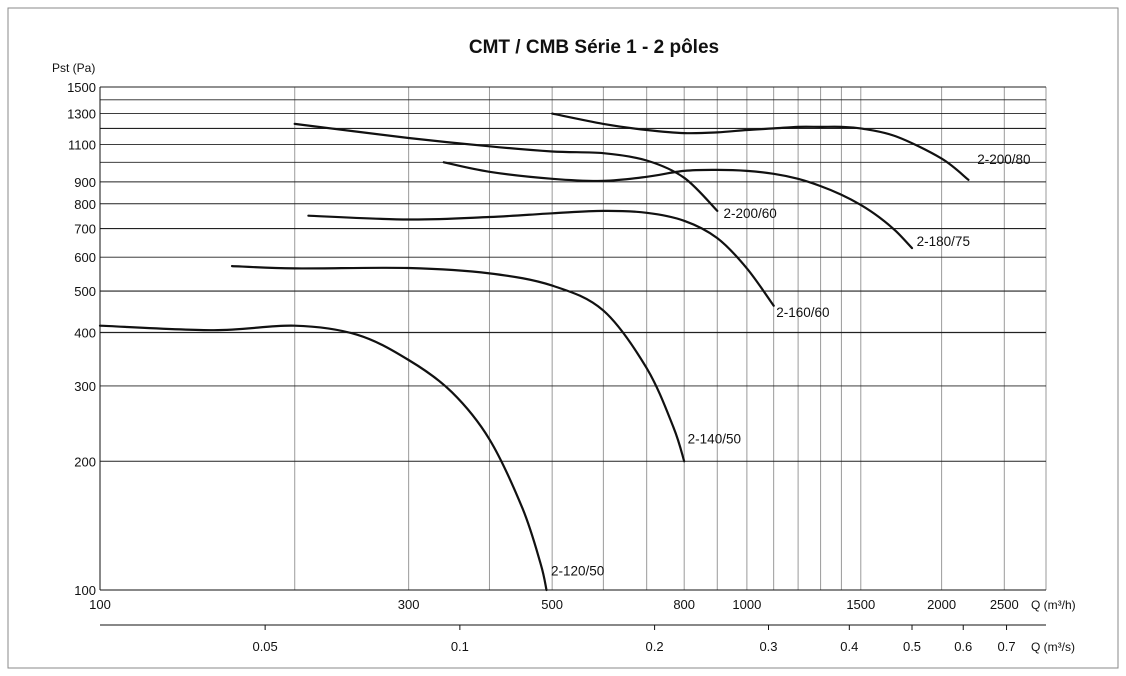  I want to click on curve-2-200/60, so click(506, 167).